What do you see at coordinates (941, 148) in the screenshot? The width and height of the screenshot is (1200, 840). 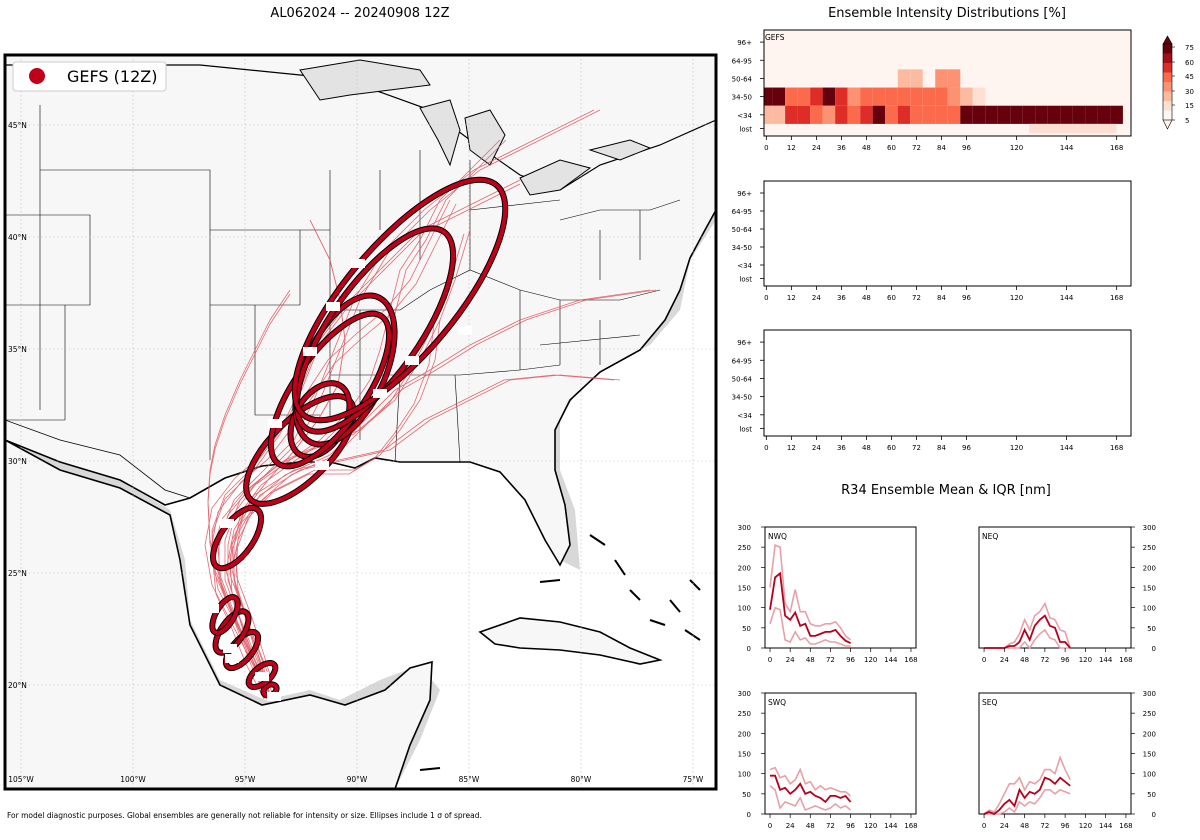 I see `intensity-x-label: 84` at bounding box center [941, 148].